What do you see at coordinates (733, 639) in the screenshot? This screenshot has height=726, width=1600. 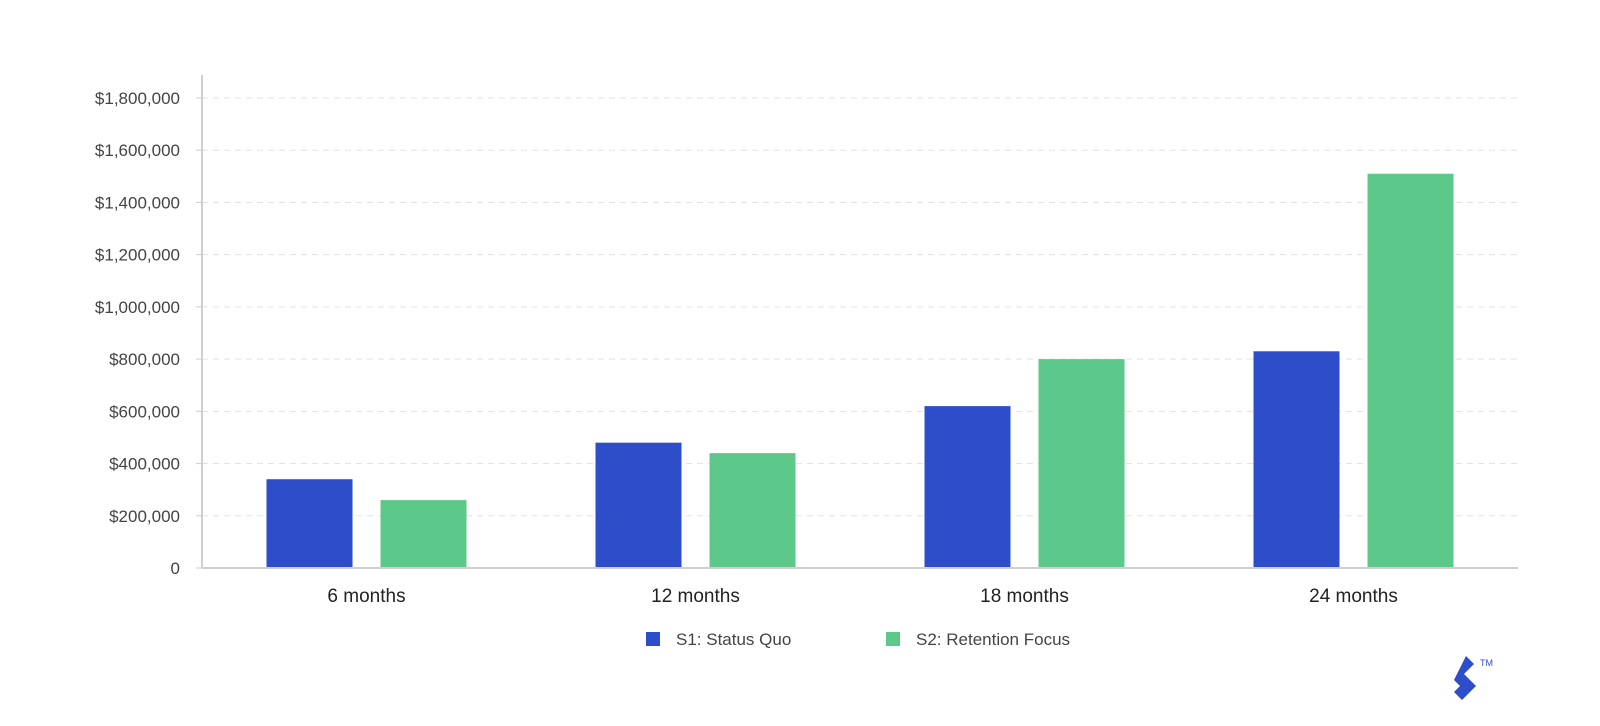 I see `legend-label: S1: Status Quo` at bounding box center [733, 639].